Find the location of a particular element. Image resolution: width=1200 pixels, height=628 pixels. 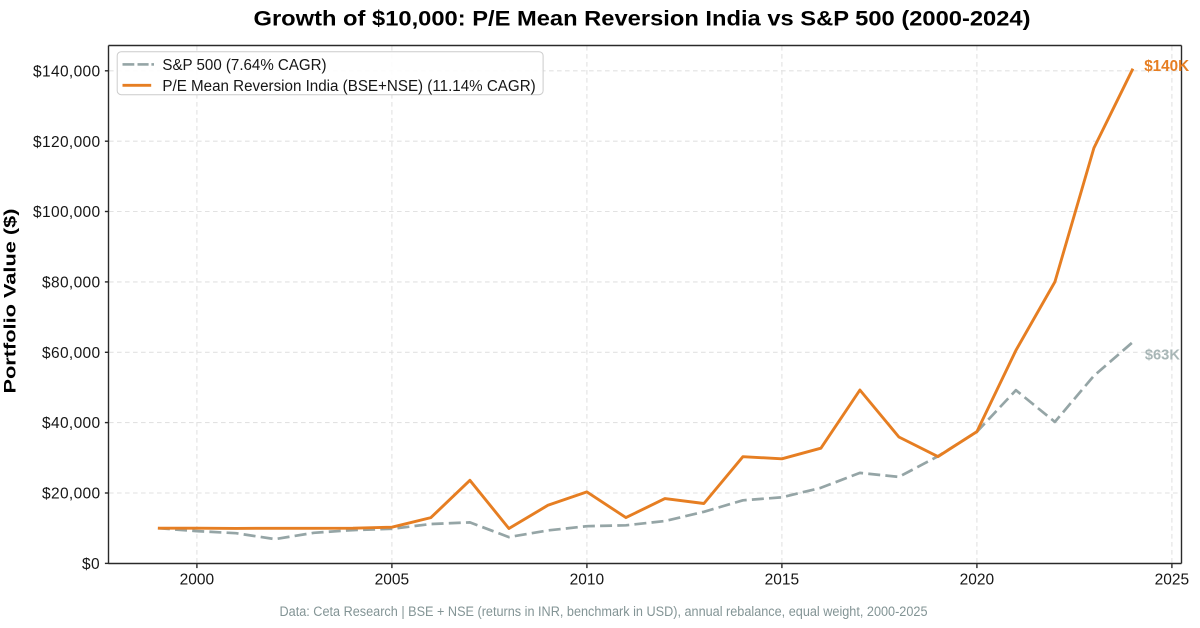

svg-text: $60,000 is located at coordinates (71, 353).